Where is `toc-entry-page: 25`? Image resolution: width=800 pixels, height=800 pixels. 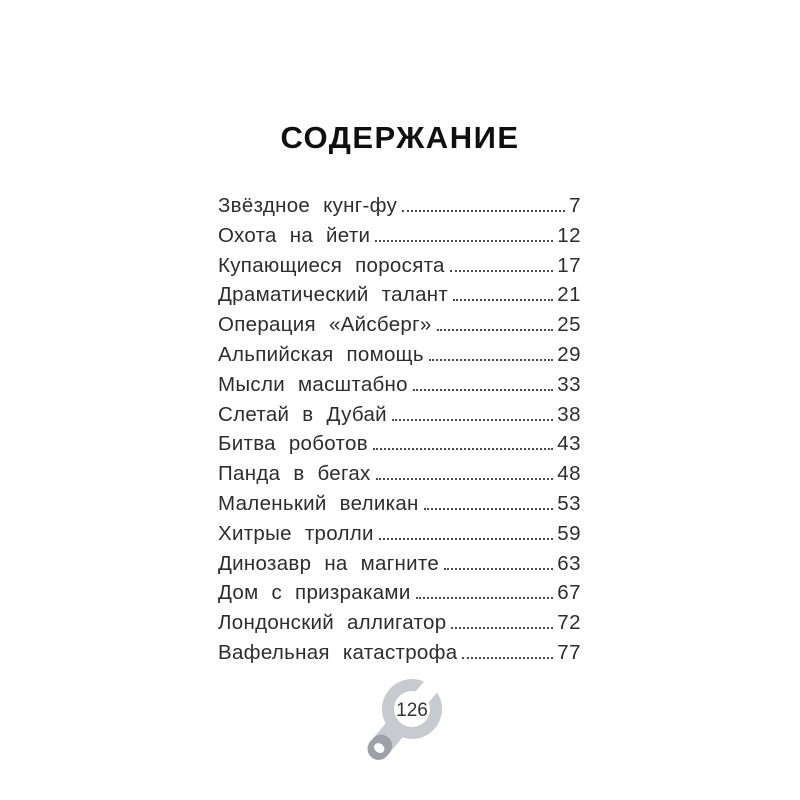 toc-entry-page: 25 is located at coordinates (569, 325).